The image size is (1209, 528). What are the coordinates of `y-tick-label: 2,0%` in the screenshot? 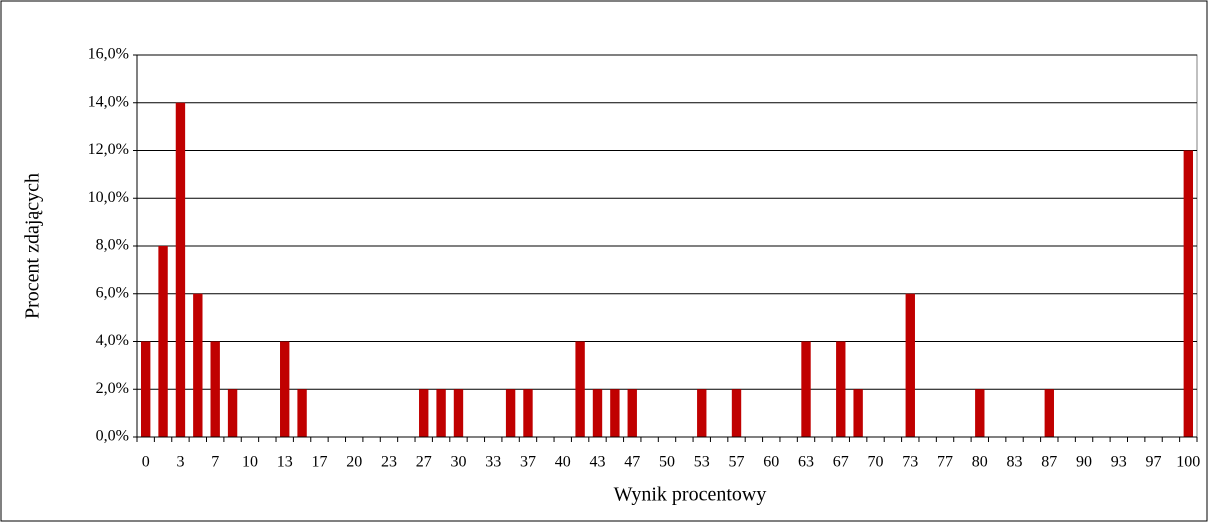 It's located at (112, 388).